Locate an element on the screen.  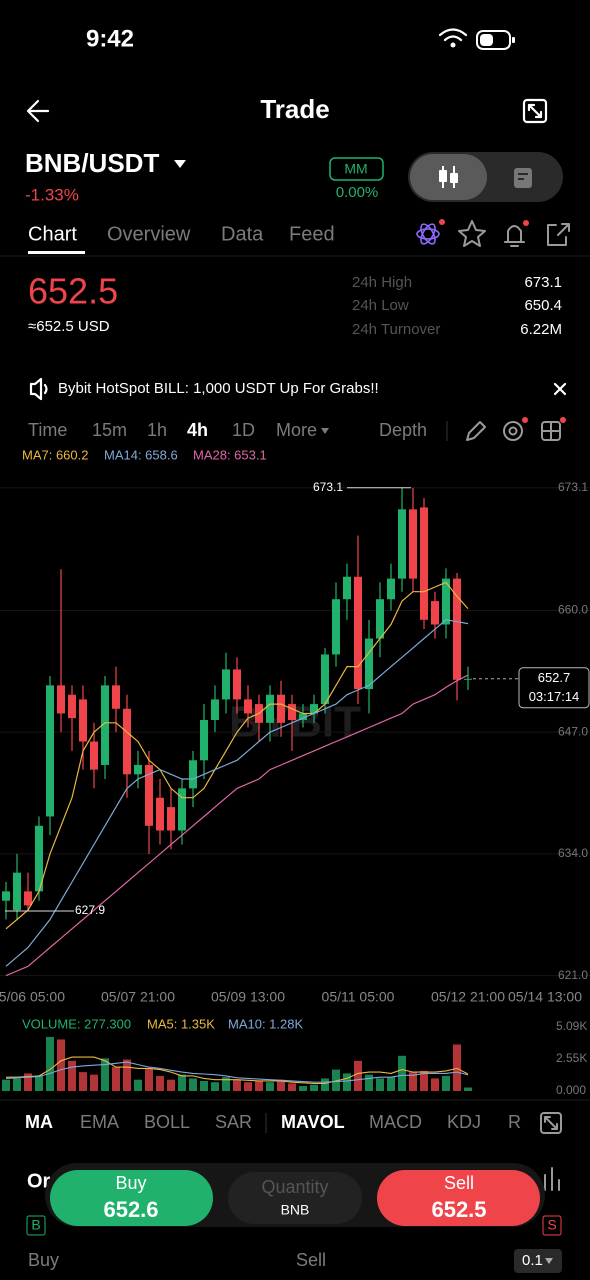
price-change: -1.33% is located at coordinates (52, 194).